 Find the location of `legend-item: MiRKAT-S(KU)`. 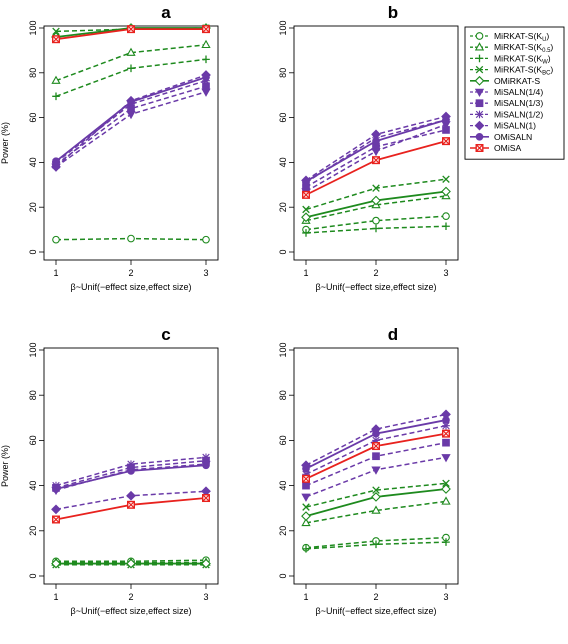

legend-item: MiRKAT-S(KU) is located at coordinates (509, 37).